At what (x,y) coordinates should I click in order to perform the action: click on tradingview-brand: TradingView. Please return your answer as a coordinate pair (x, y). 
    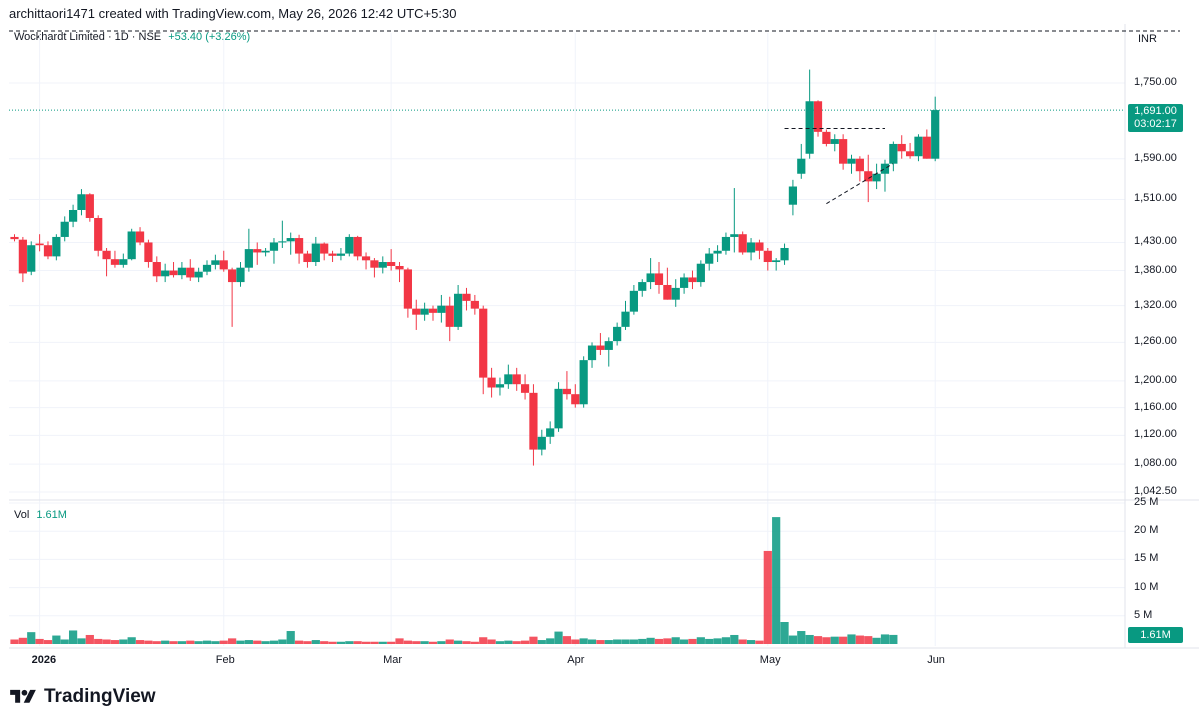
    Looking at the image, I should click on (82, 697).